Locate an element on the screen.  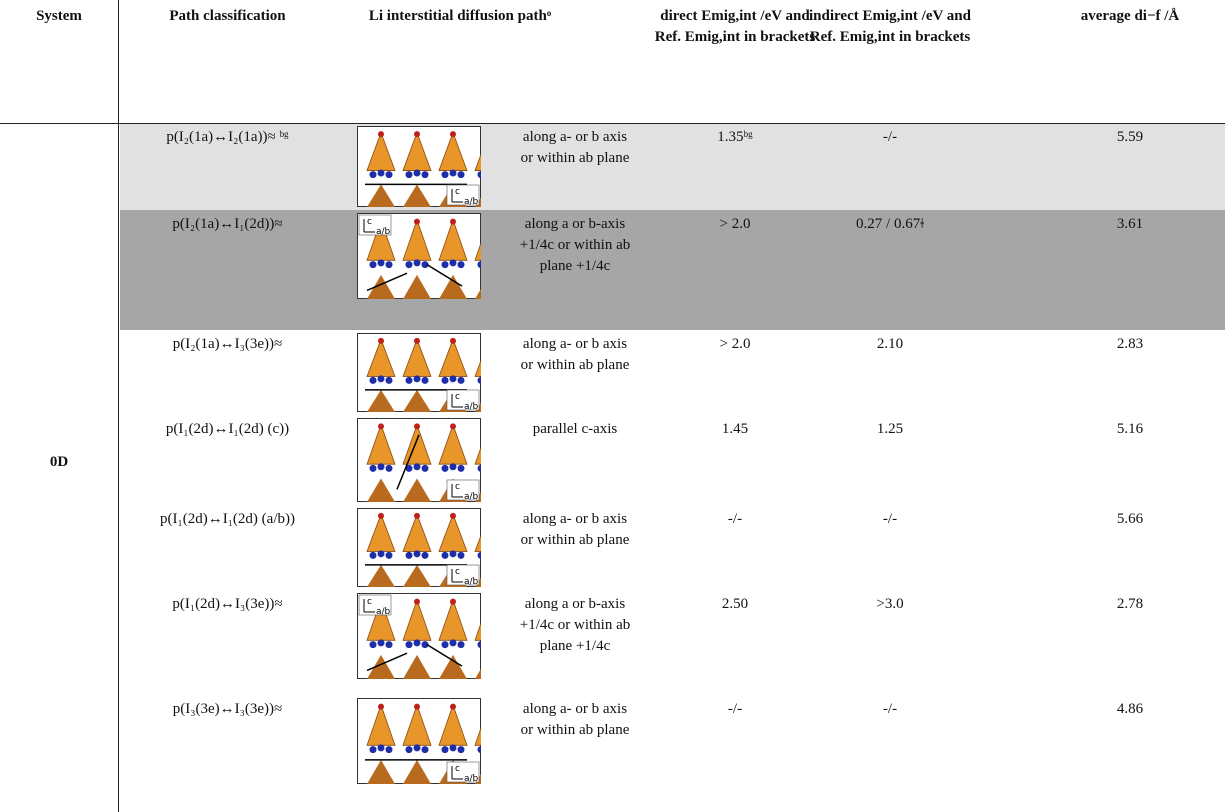
header-rule is located at coordinates (612, 123).